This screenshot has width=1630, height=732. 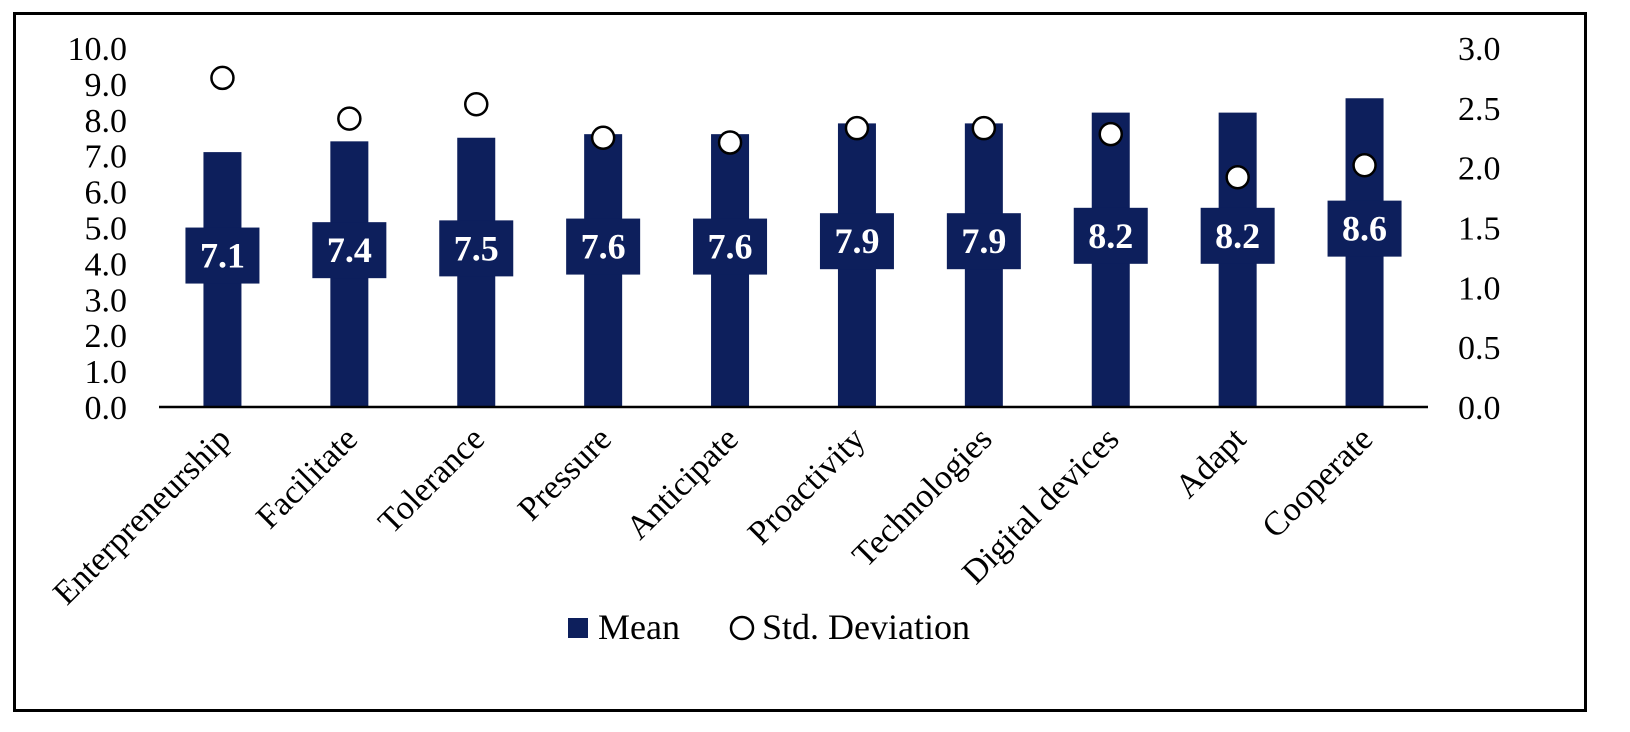 What do you see at coordinates (1479, 288) in the screenshot?
I see `right-axis-tick-label: 1.0` at bounding box center [1479, 288].